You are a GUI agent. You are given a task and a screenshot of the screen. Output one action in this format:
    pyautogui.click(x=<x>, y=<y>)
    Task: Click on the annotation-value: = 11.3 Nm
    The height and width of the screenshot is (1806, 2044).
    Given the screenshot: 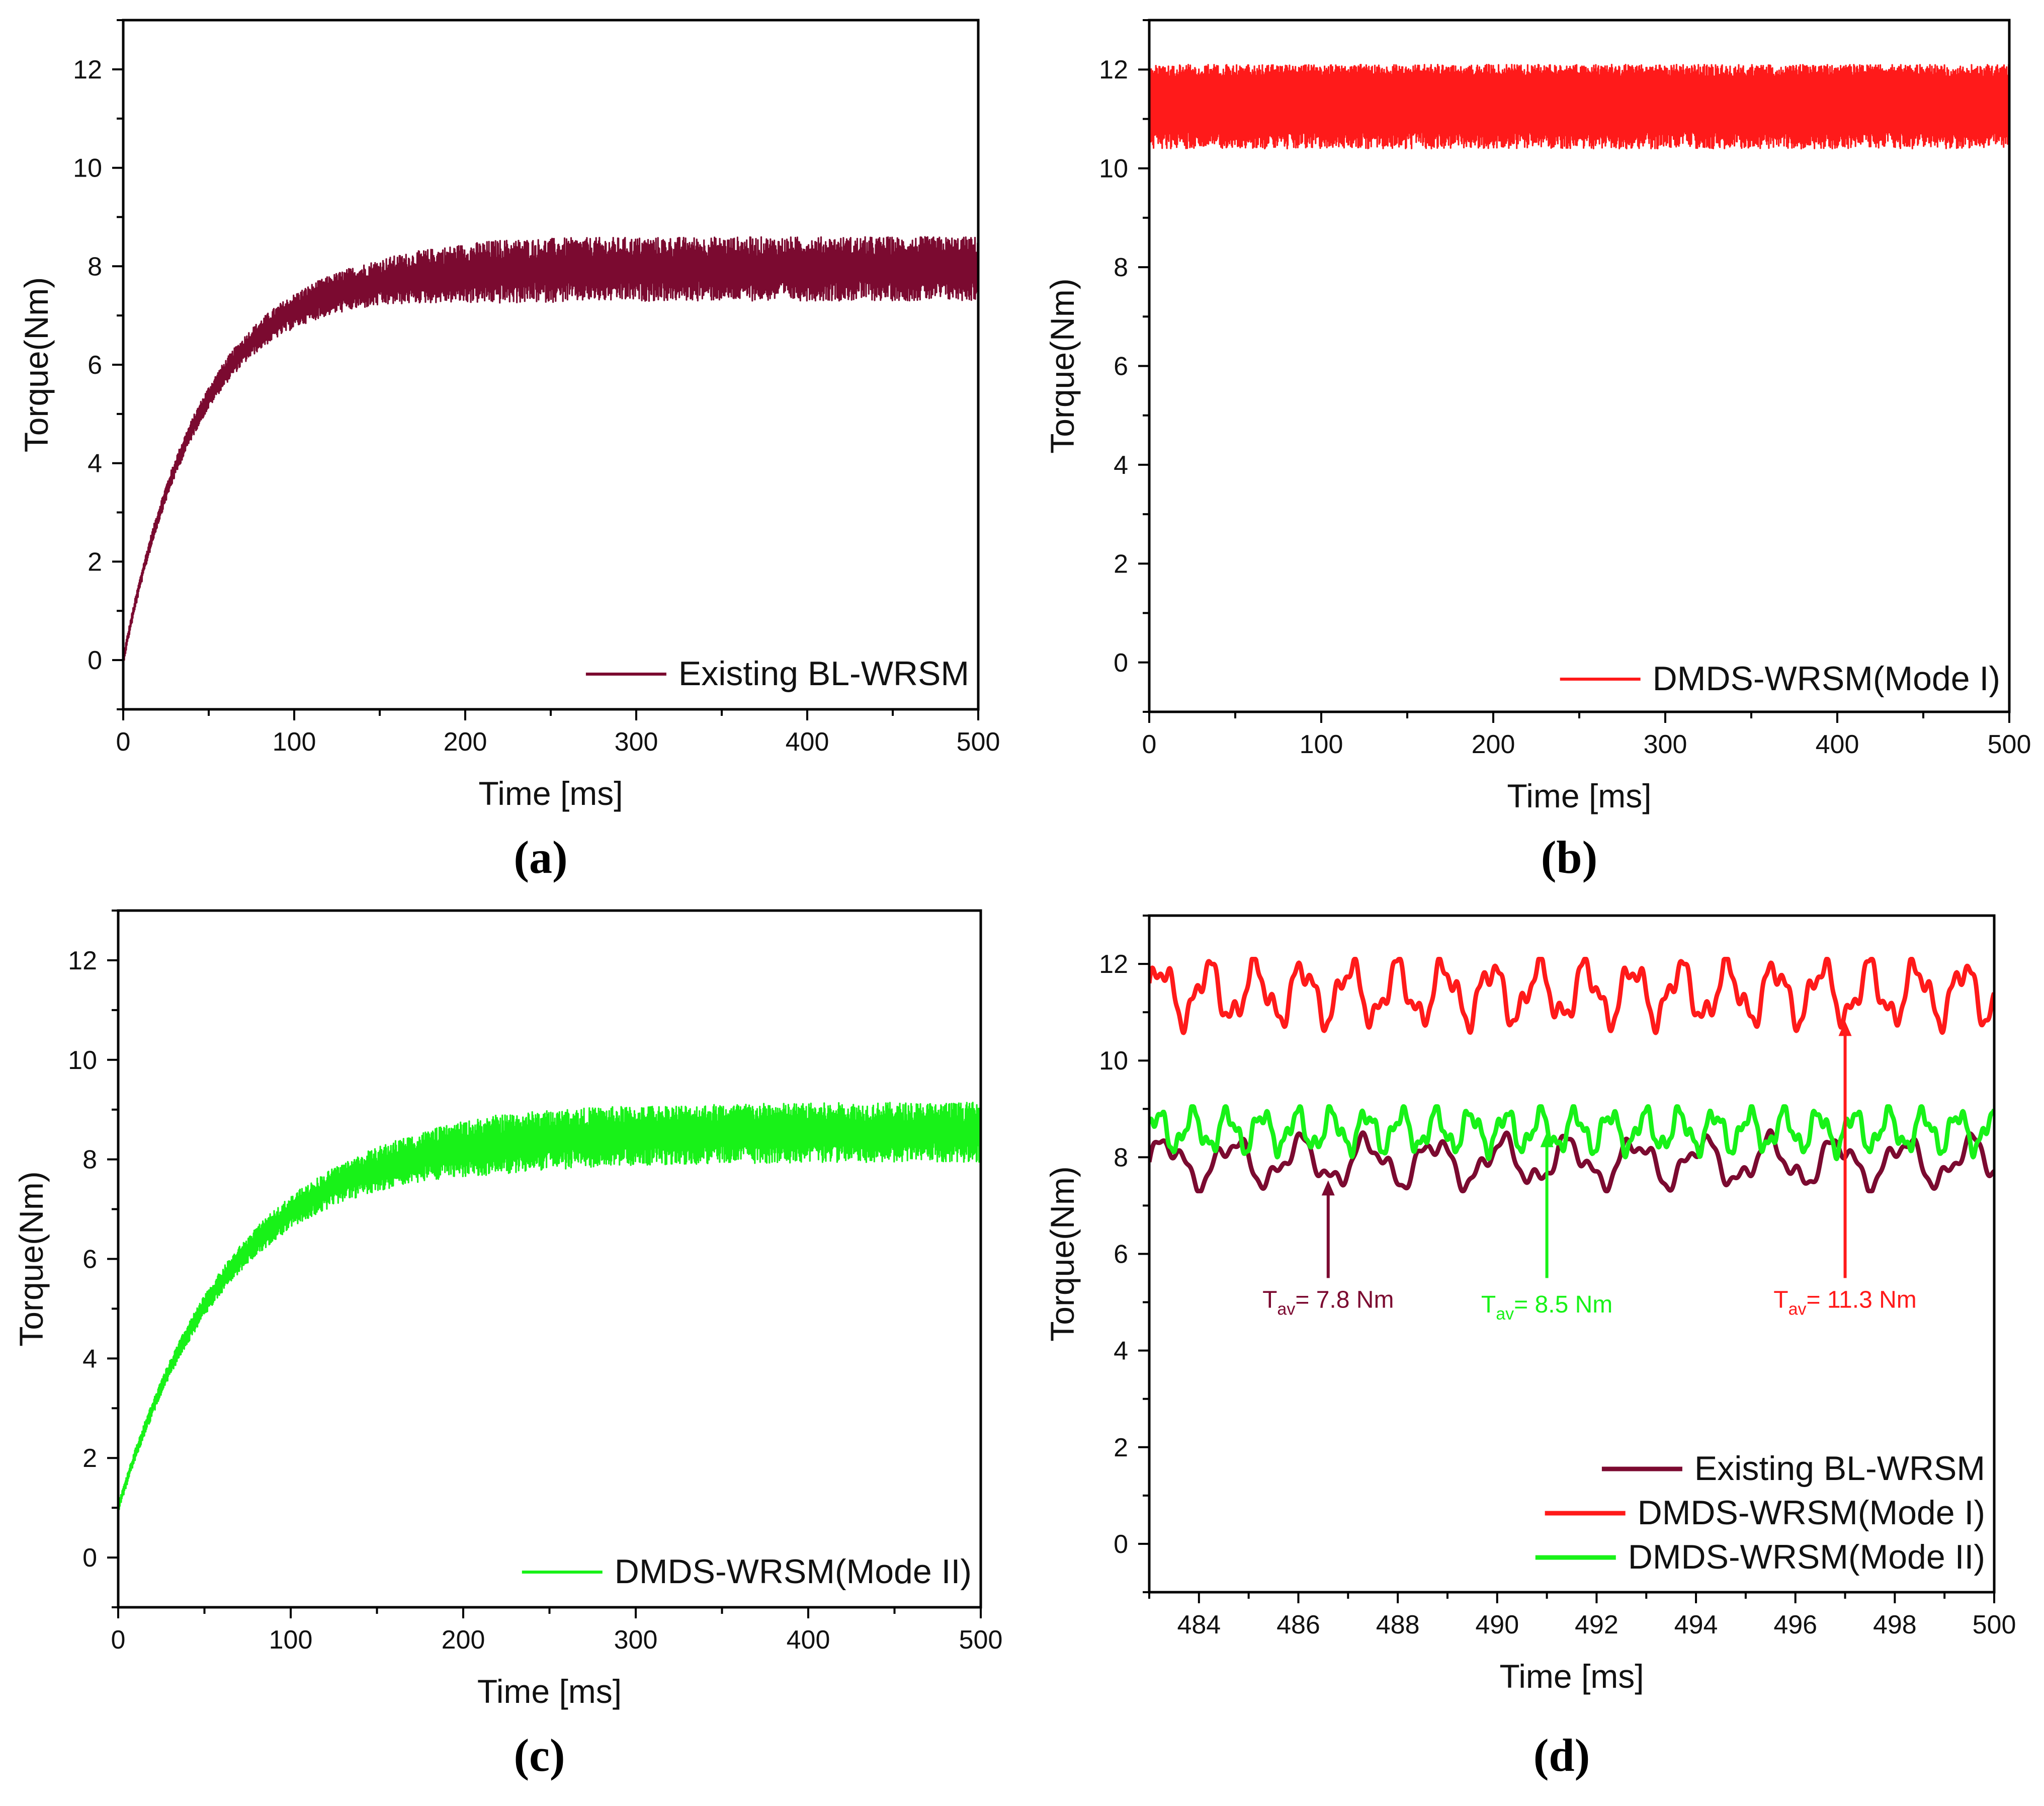 What is the action you would take?
    pyautogui.click(x=1862, y=1299)
    